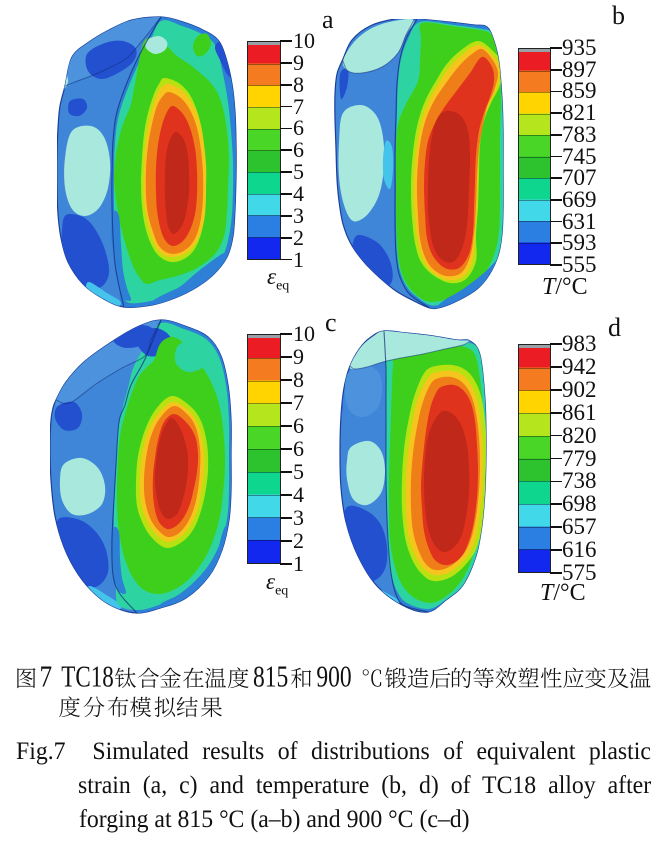 This screenshot has height=849, width=666. Describe the element at coordinates (333, 676) in the screenshot. I see `svg-text: 900` at that location.